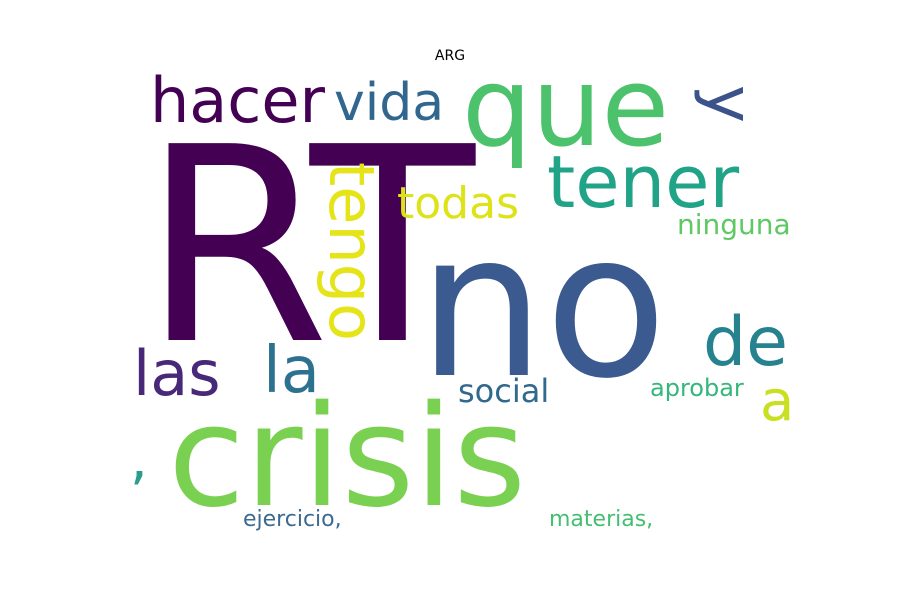 This screenshot has width=900, height=604. I want to click on word-social: social, so click(503, 391).